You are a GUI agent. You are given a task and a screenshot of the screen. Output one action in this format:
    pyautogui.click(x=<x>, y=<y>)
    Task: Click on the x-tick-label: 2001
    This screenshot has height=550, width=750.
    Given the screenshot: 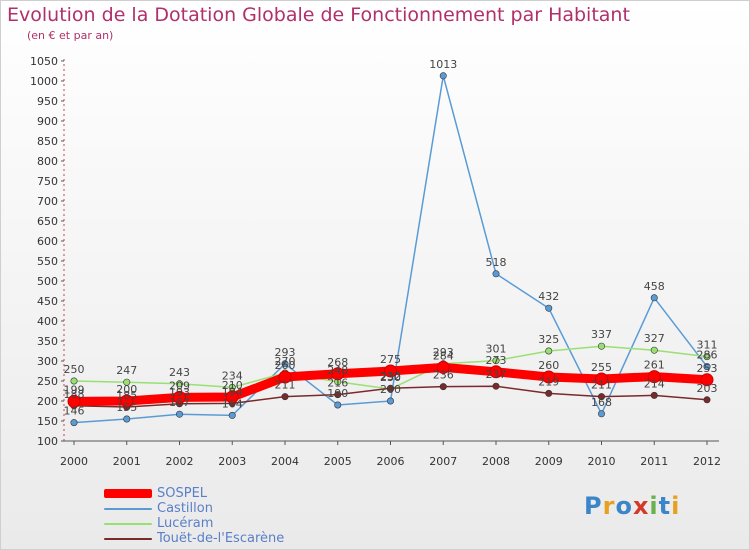 What is the action you would take?
    pyautogui.click(x=127, y=461)
    